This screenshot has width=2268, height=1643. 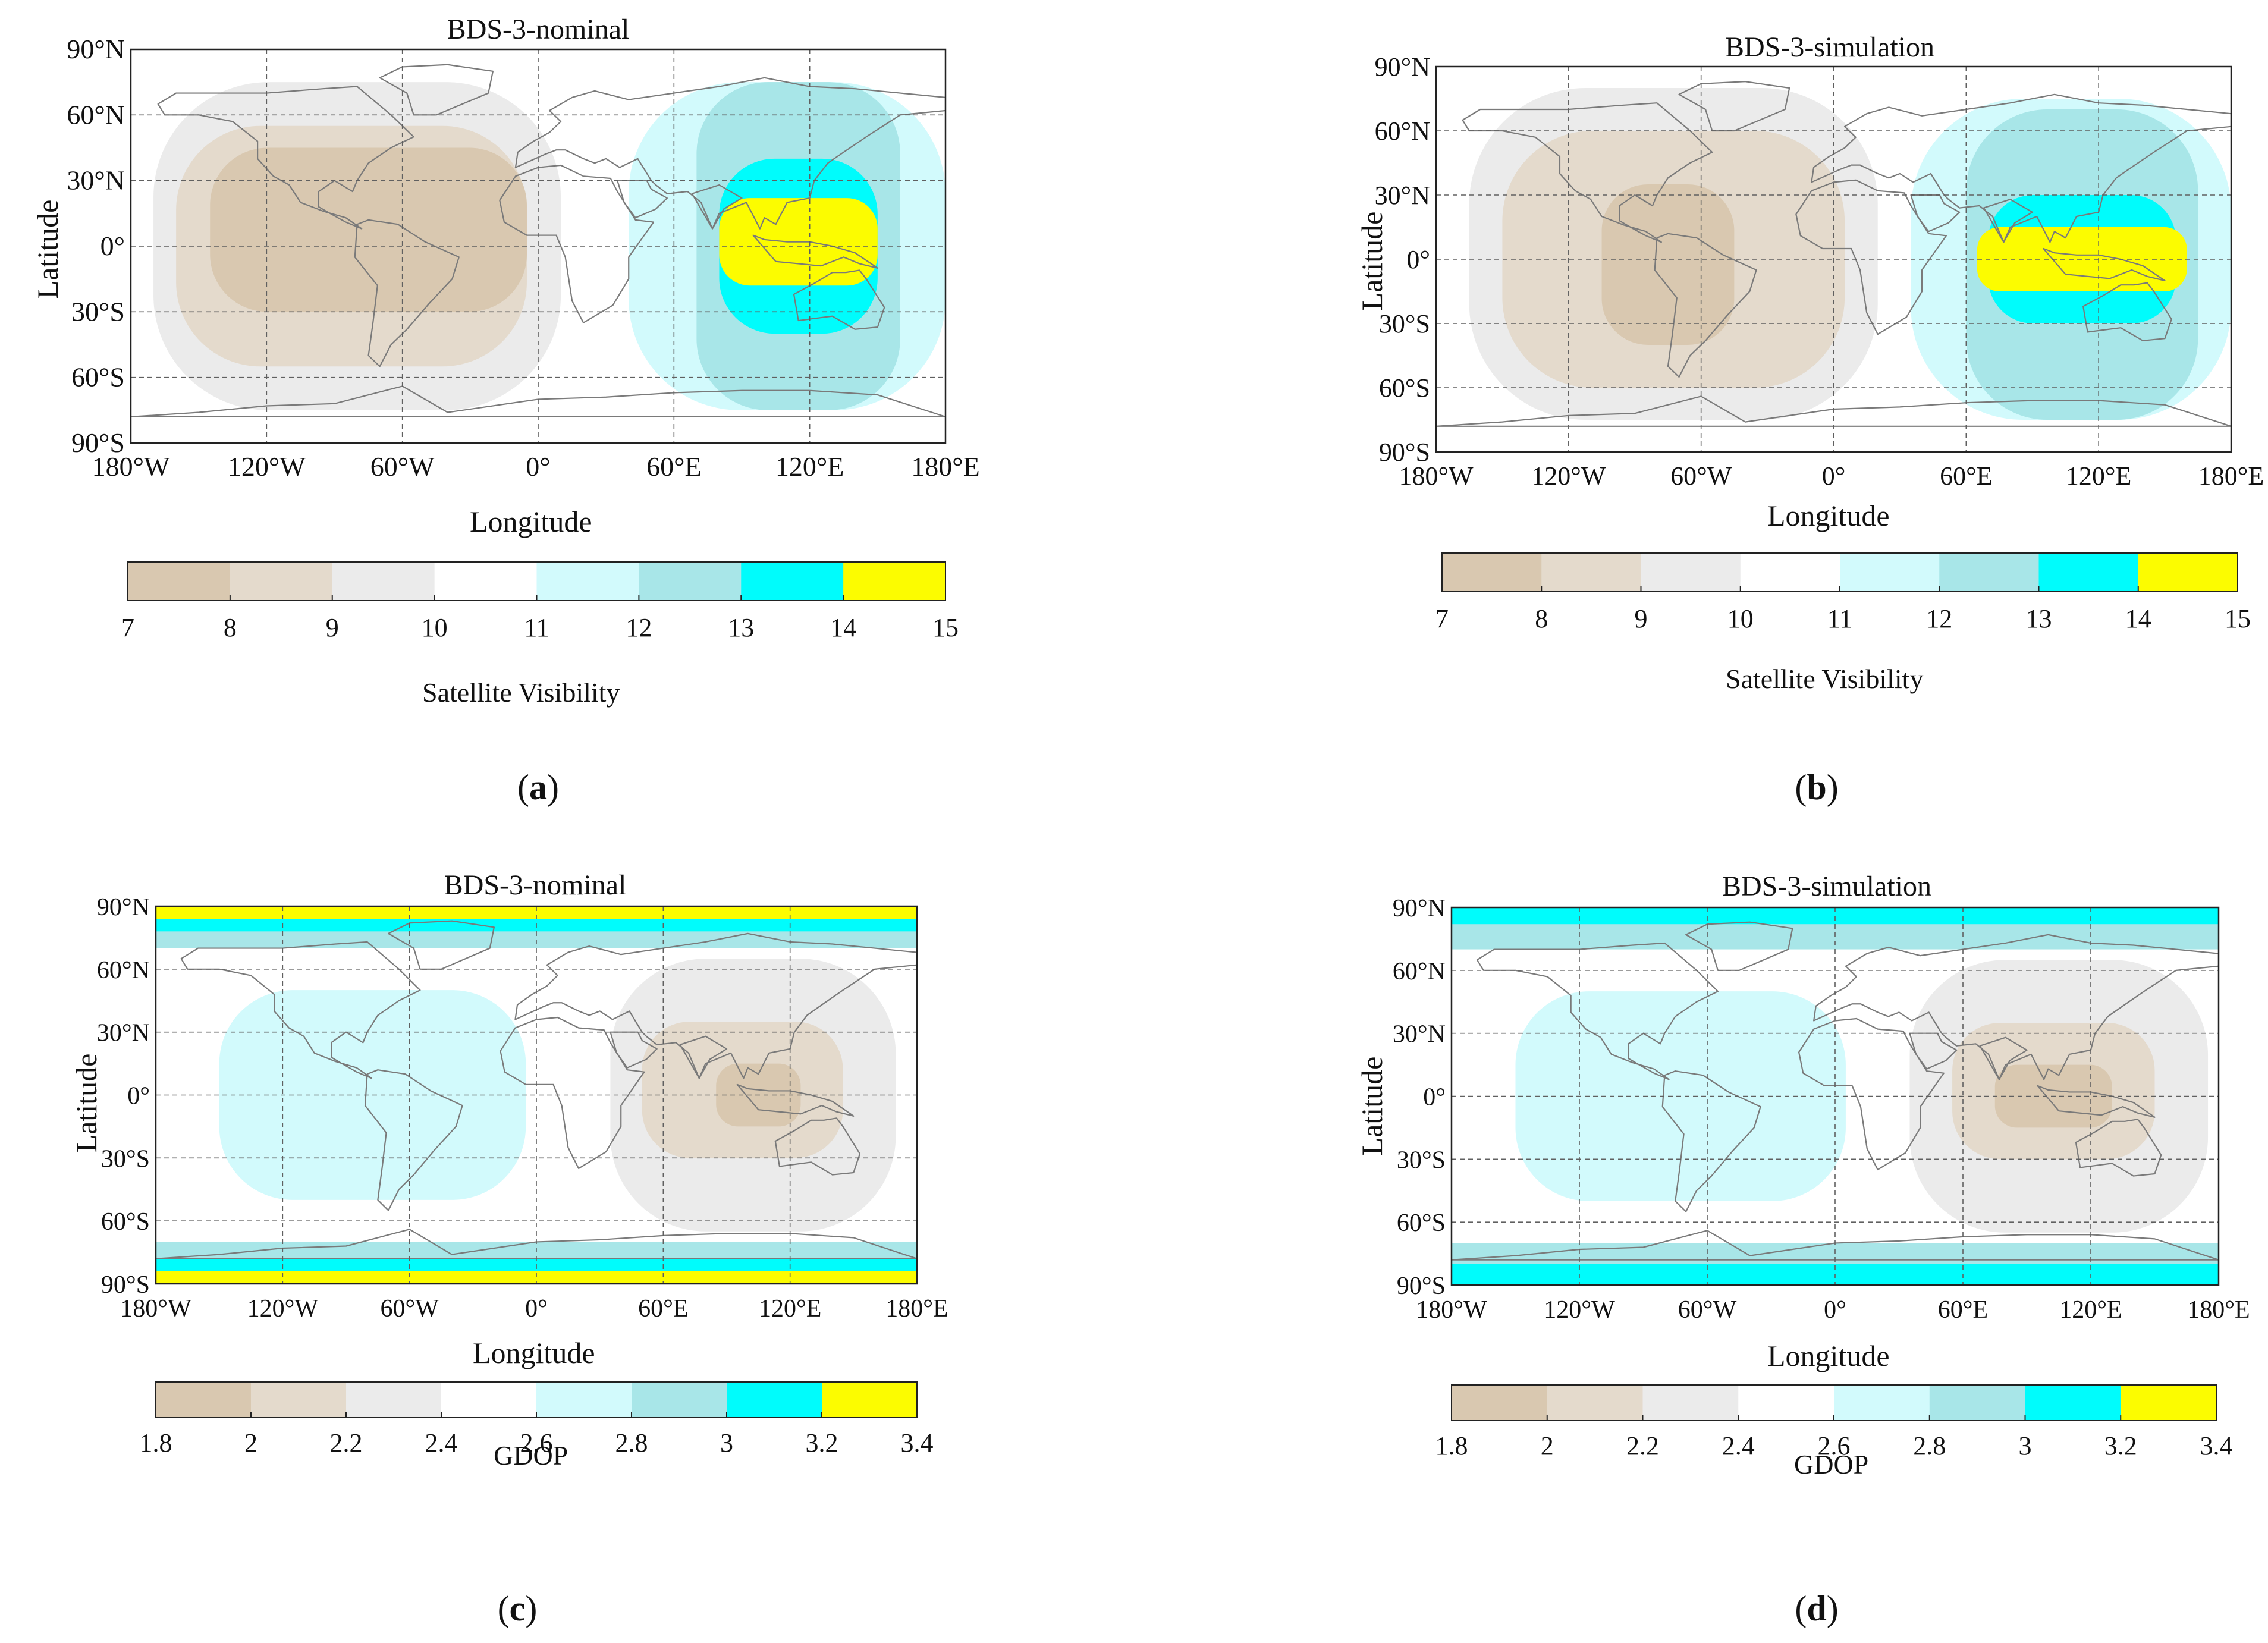 What do you see at coordinates (2098, 476) in the screenshot?
I see `lon-tick-label: 120°E` at bounding box center [2098, 476].